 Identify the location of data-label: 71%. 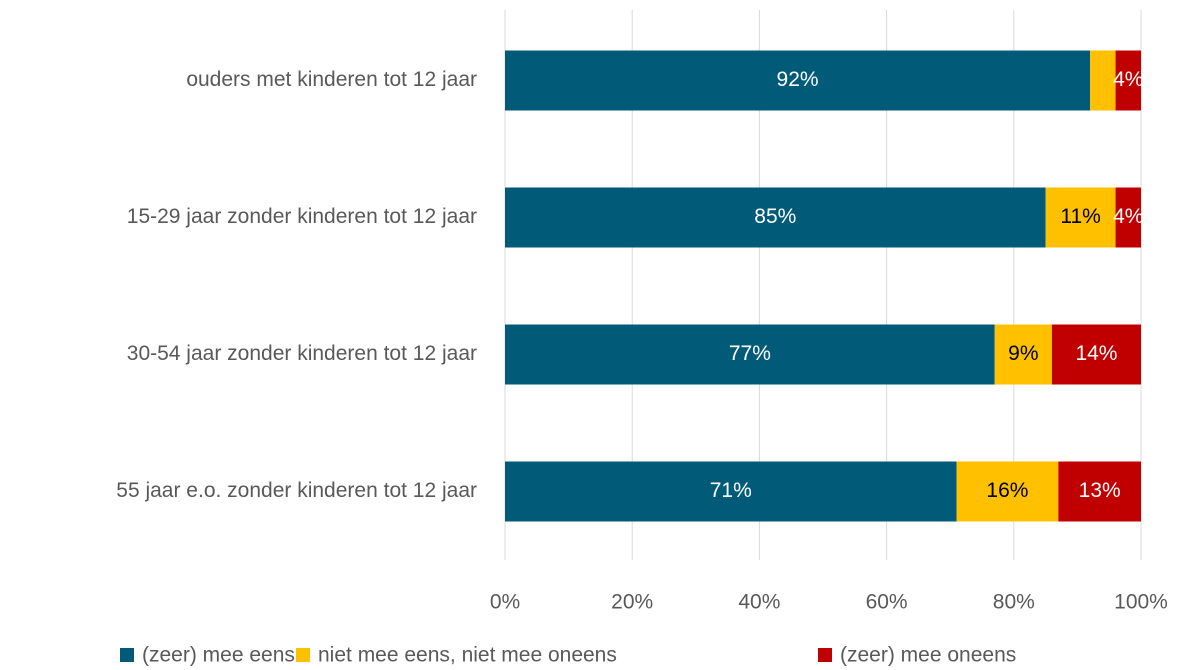
(731, 490).